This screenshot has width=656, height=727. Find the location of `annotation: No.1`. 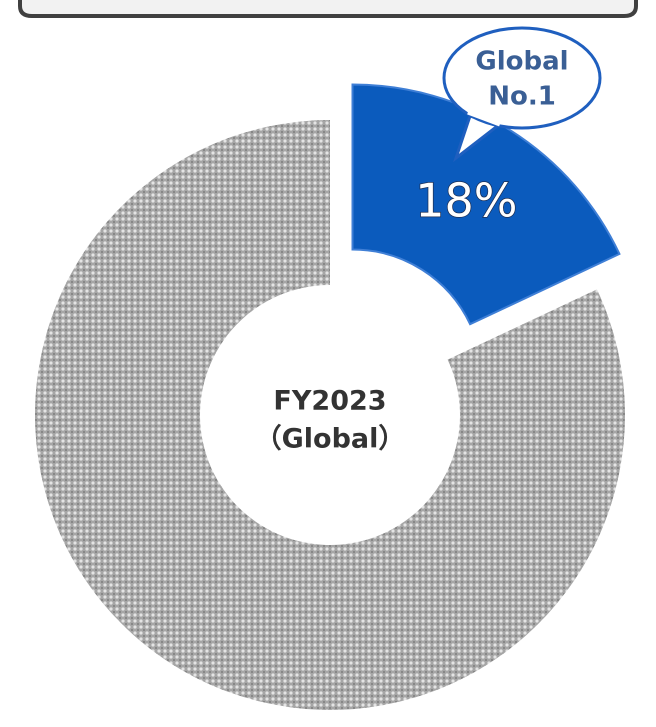

annotation: No.1 is located at coordinates (522, 97).